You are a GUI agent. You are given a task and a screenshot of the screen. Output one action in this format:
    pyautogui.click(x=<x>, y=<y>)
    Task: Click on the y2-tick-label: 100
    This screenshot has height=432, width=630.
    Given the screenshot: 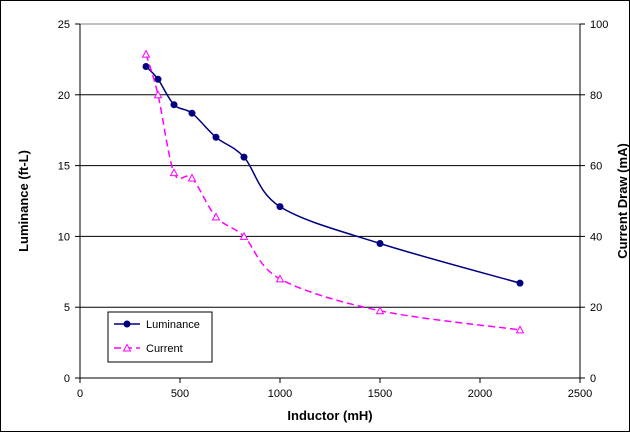 What is the action you would take?
    pyautogui.click(x=599, y=25)
    